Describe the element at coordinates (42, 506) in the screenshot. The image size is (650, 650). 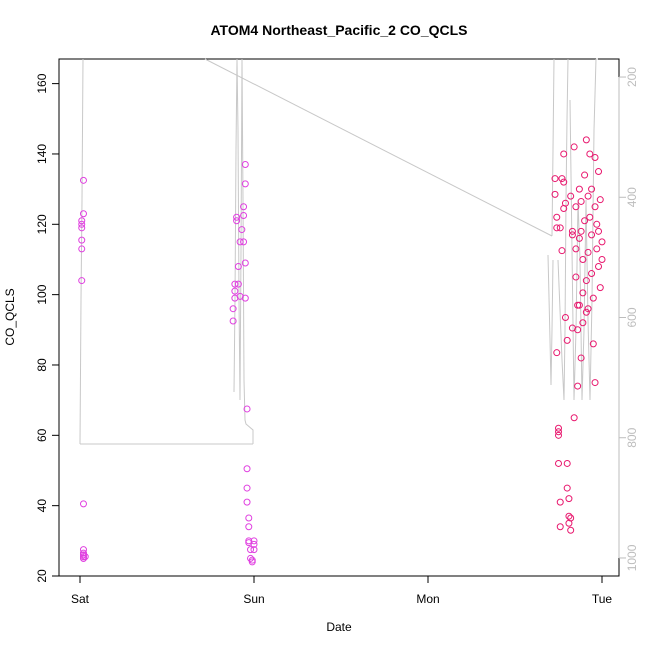
I see `y-tick-label: 40` at that location.